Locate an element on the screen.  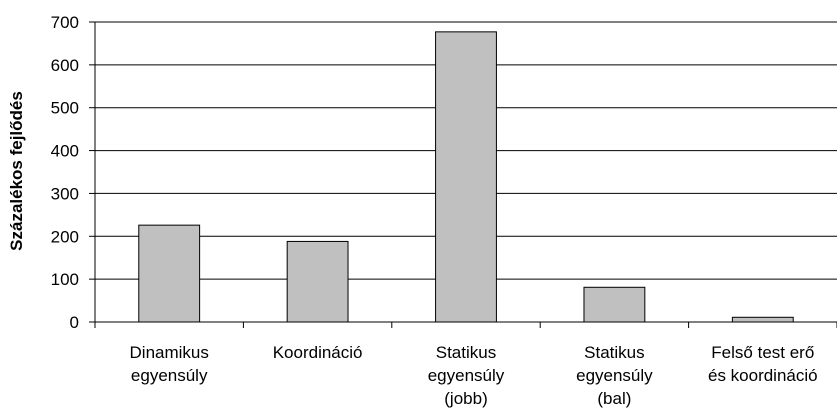
y-tick-label-400: 400 is located at coordinates (65, 151).